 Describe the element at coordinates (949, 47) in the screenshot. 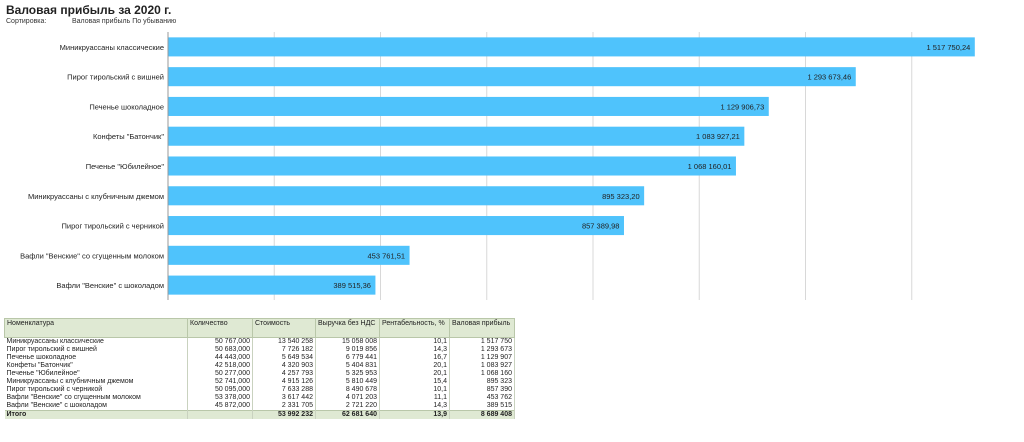

I see `data-label: 1 517 750,24` at that location.